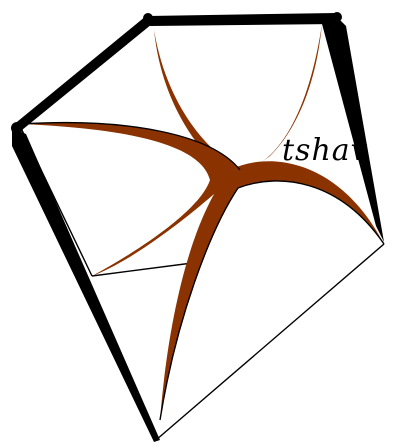 The image size is (408, 447). I want to click on swoosh-left-outline, so click(131, 146).